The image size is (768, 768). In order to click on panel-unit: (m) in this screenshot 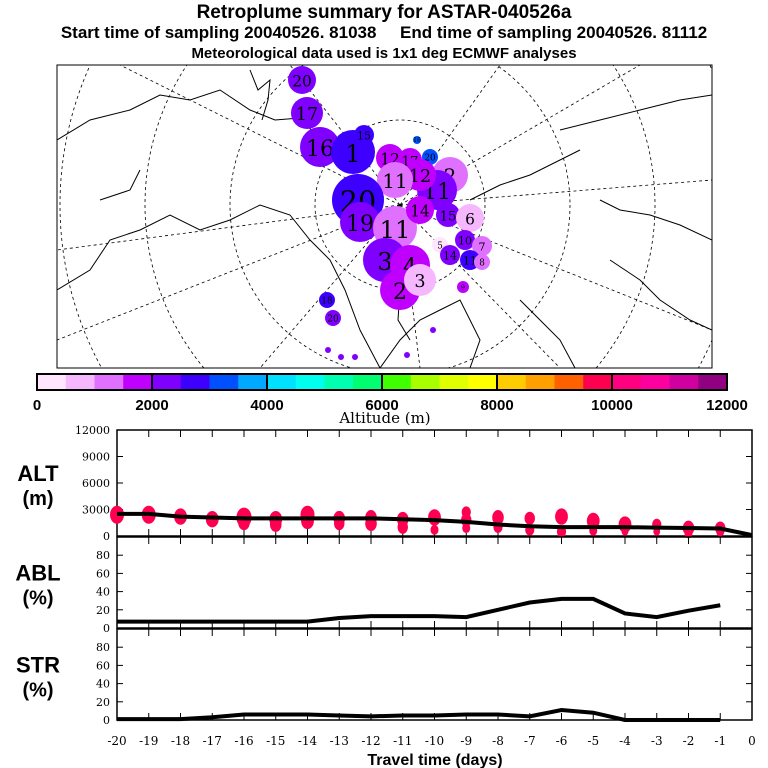, I will do `click(37, 499)`.